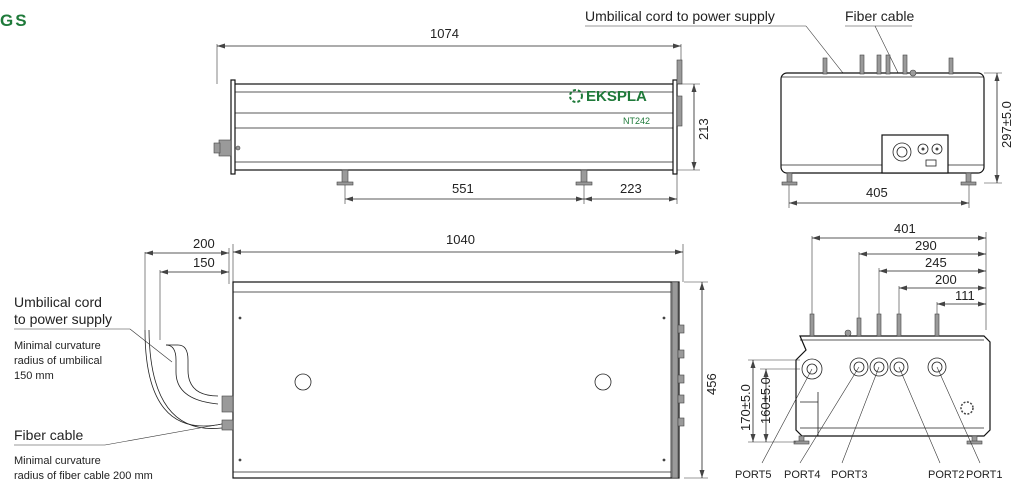  I want to click on ports-view: 401 290 245 200 111, so click(868, 351).